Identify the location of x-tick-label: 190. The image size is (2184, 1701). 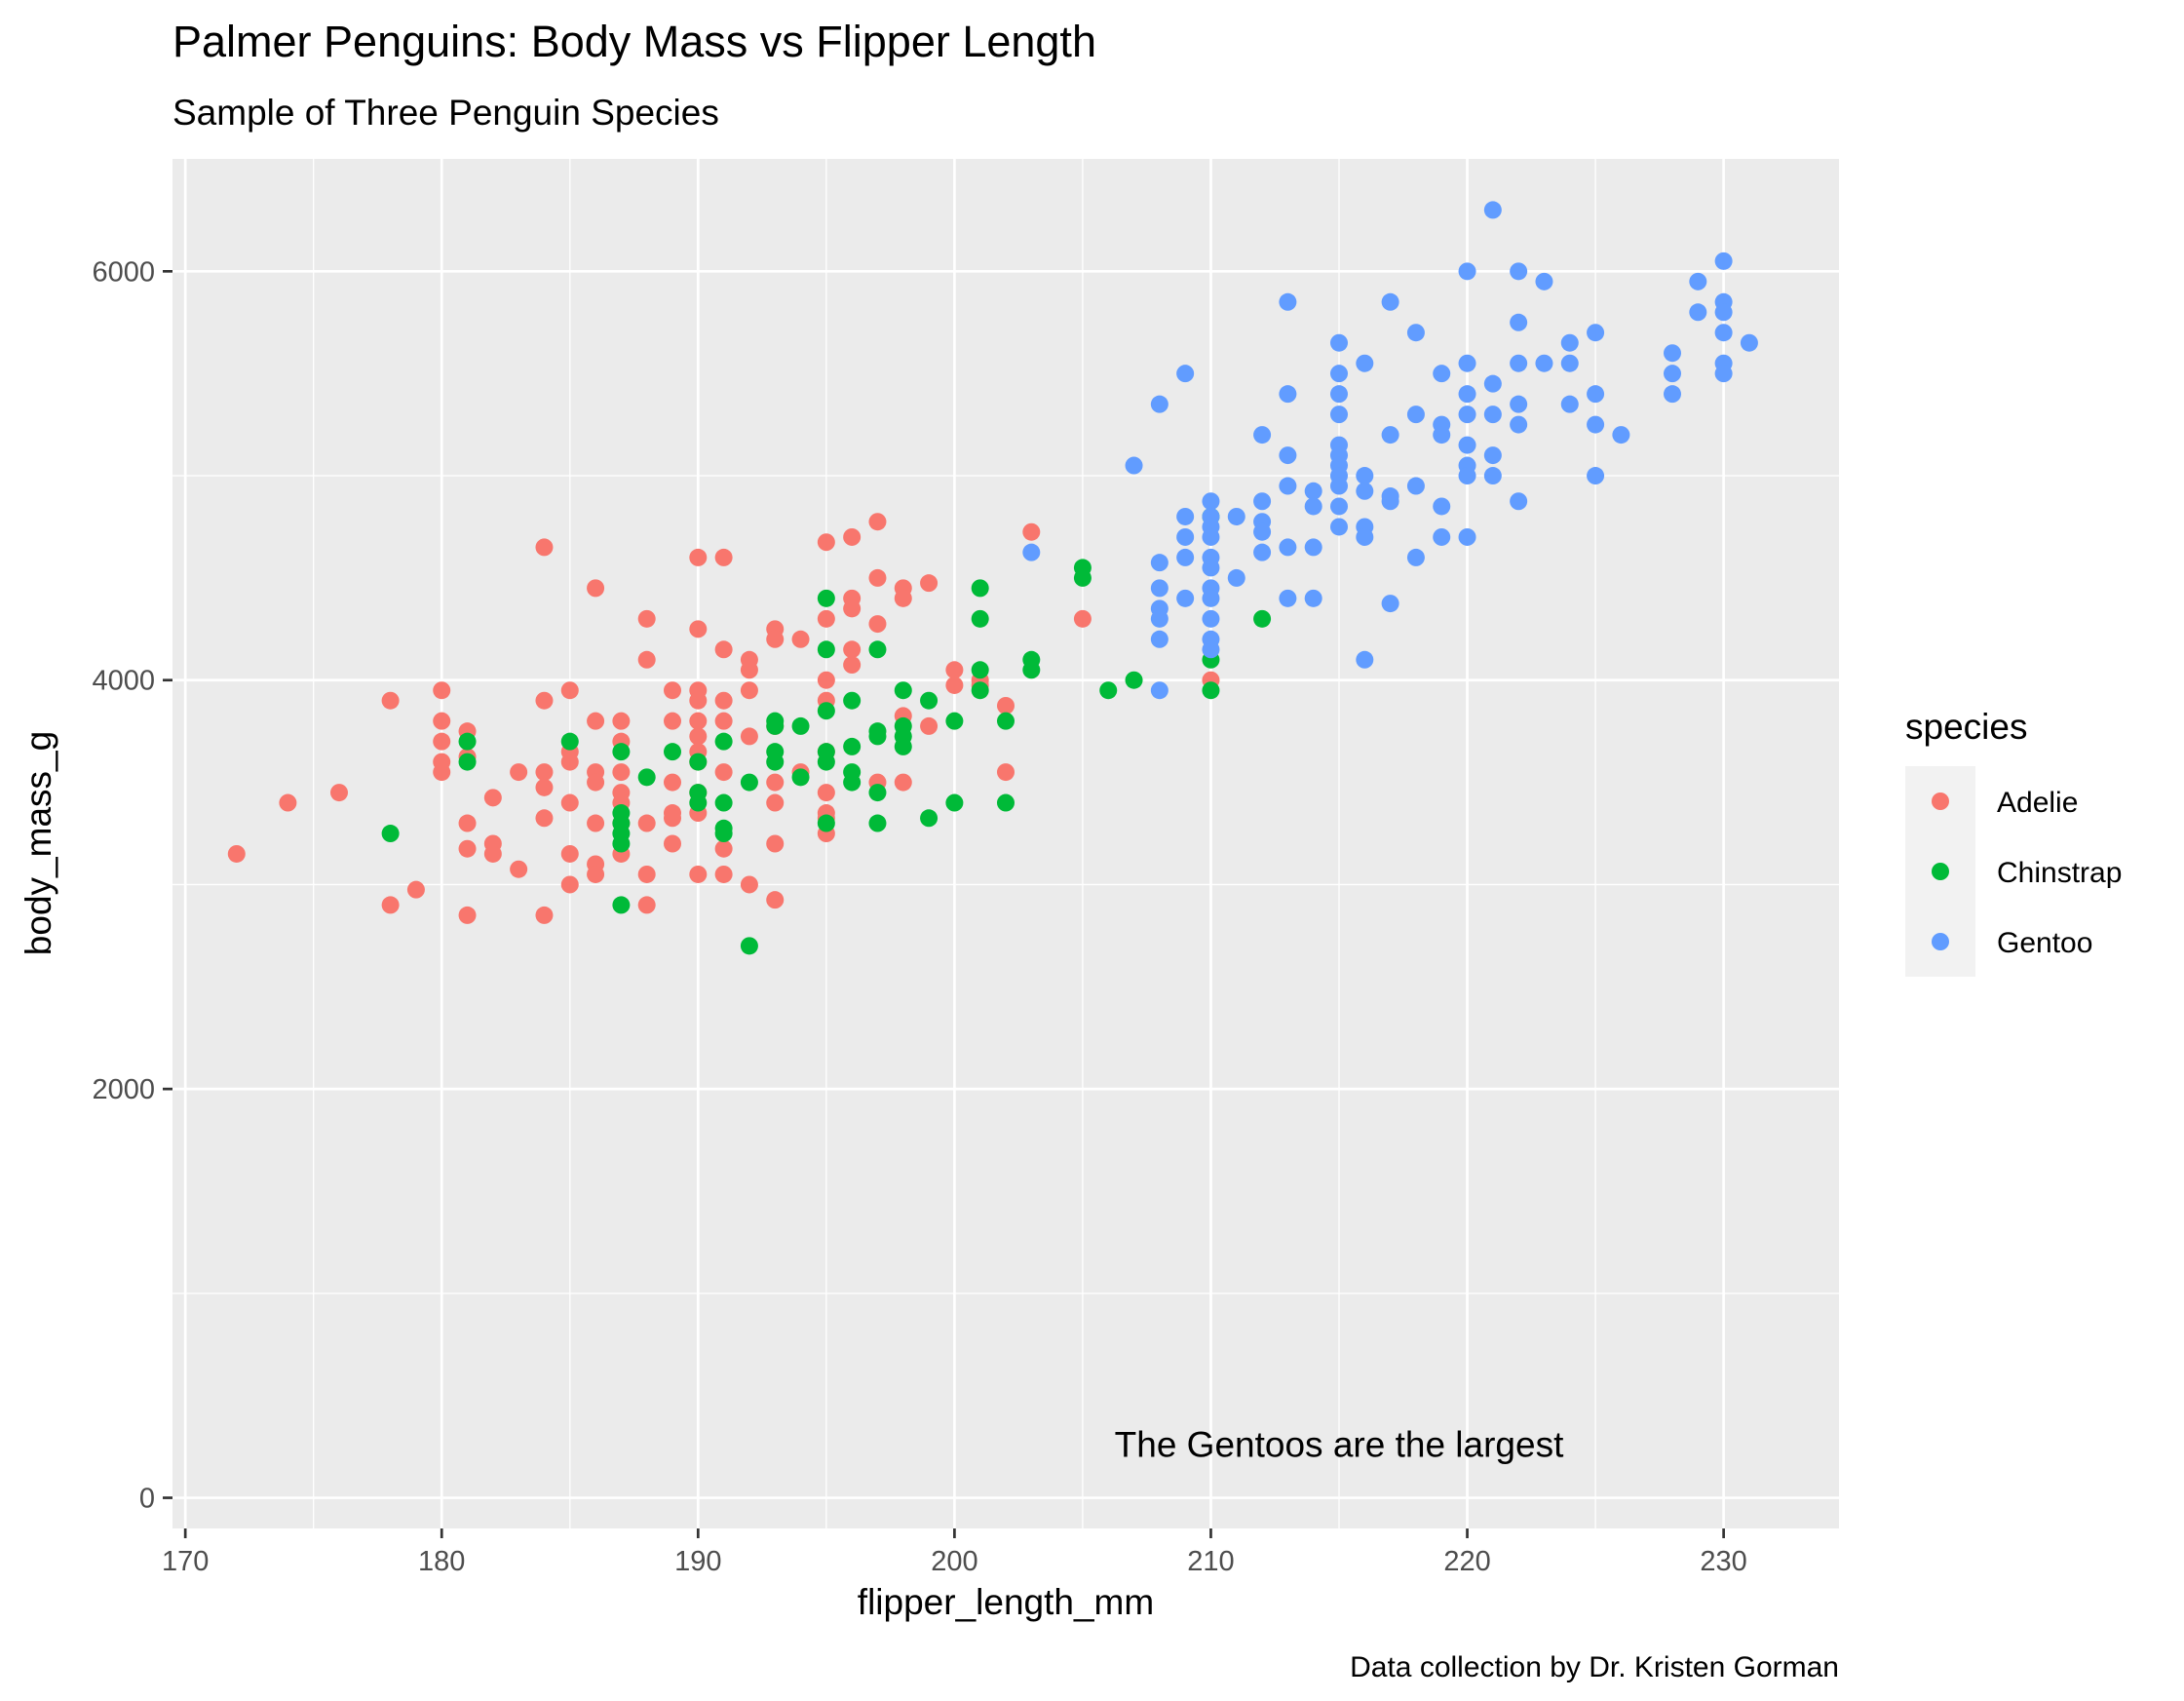
(697, 1562).